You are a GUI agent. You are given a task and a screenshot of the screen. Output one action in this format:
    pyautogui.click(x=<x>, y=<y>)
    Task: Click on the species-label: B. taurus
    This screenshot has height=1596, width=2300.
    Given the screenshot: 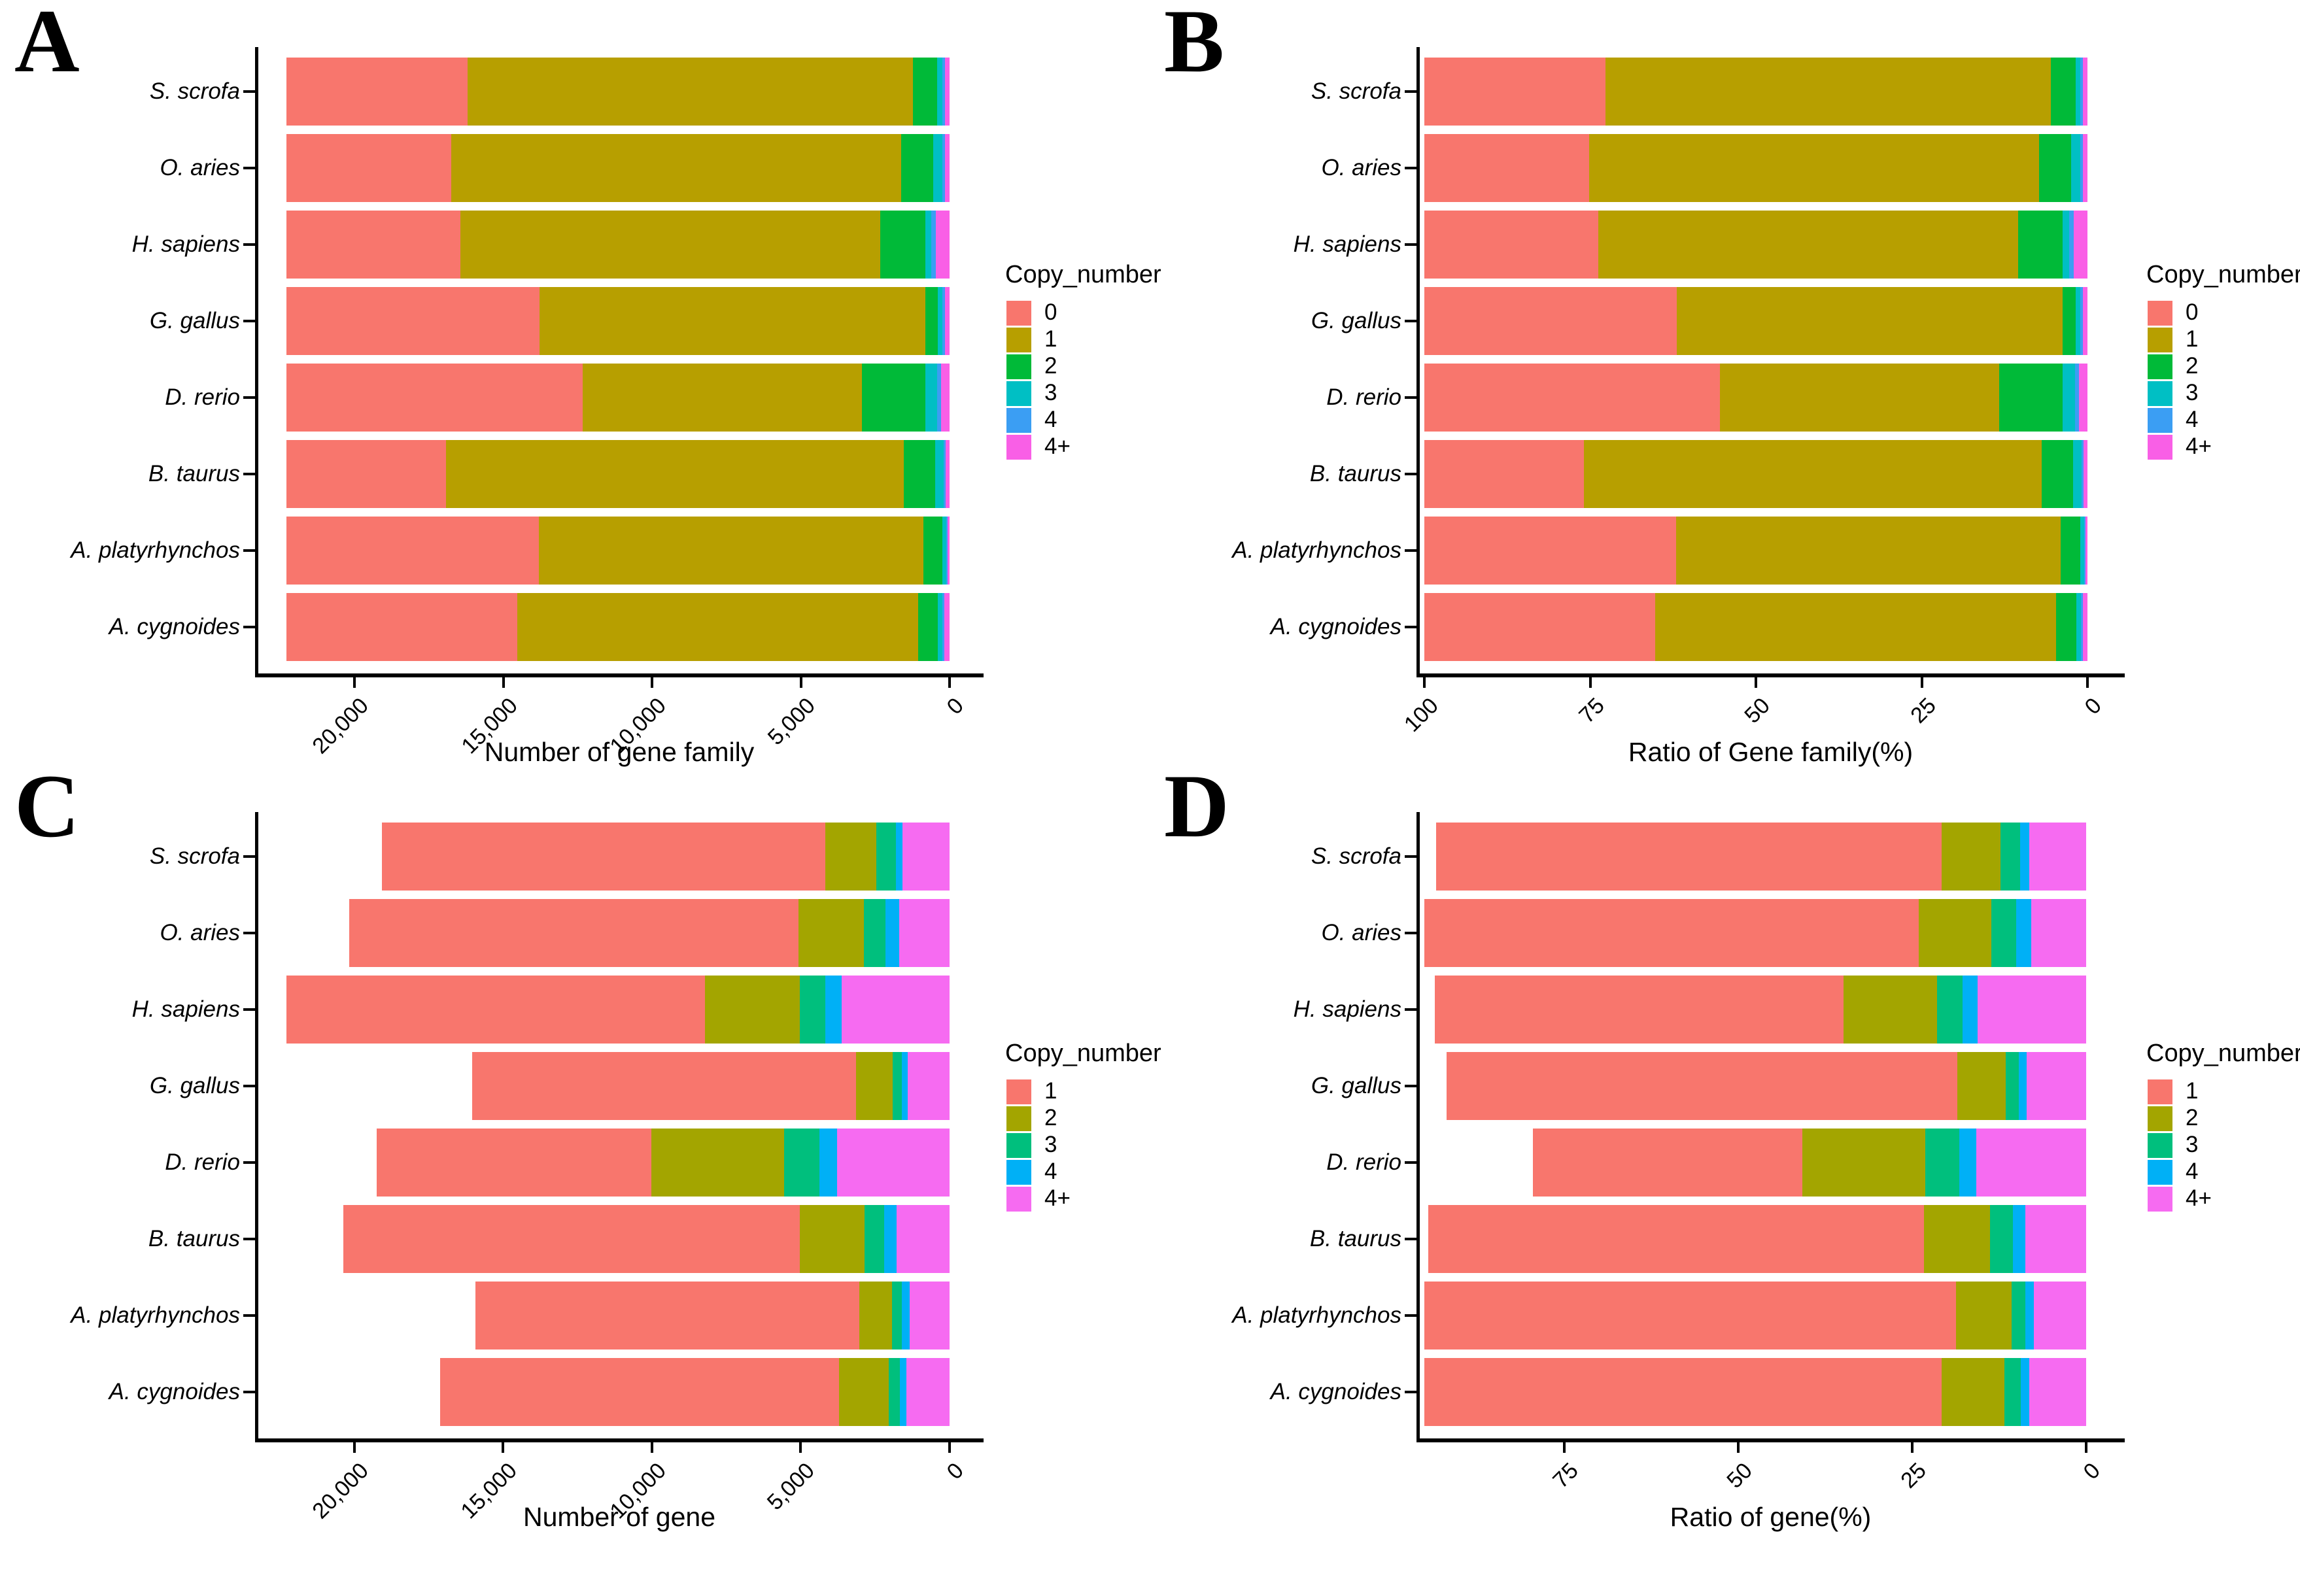 What is the action you would take?
    pyautogui.click(x=1355, y=1238)
    